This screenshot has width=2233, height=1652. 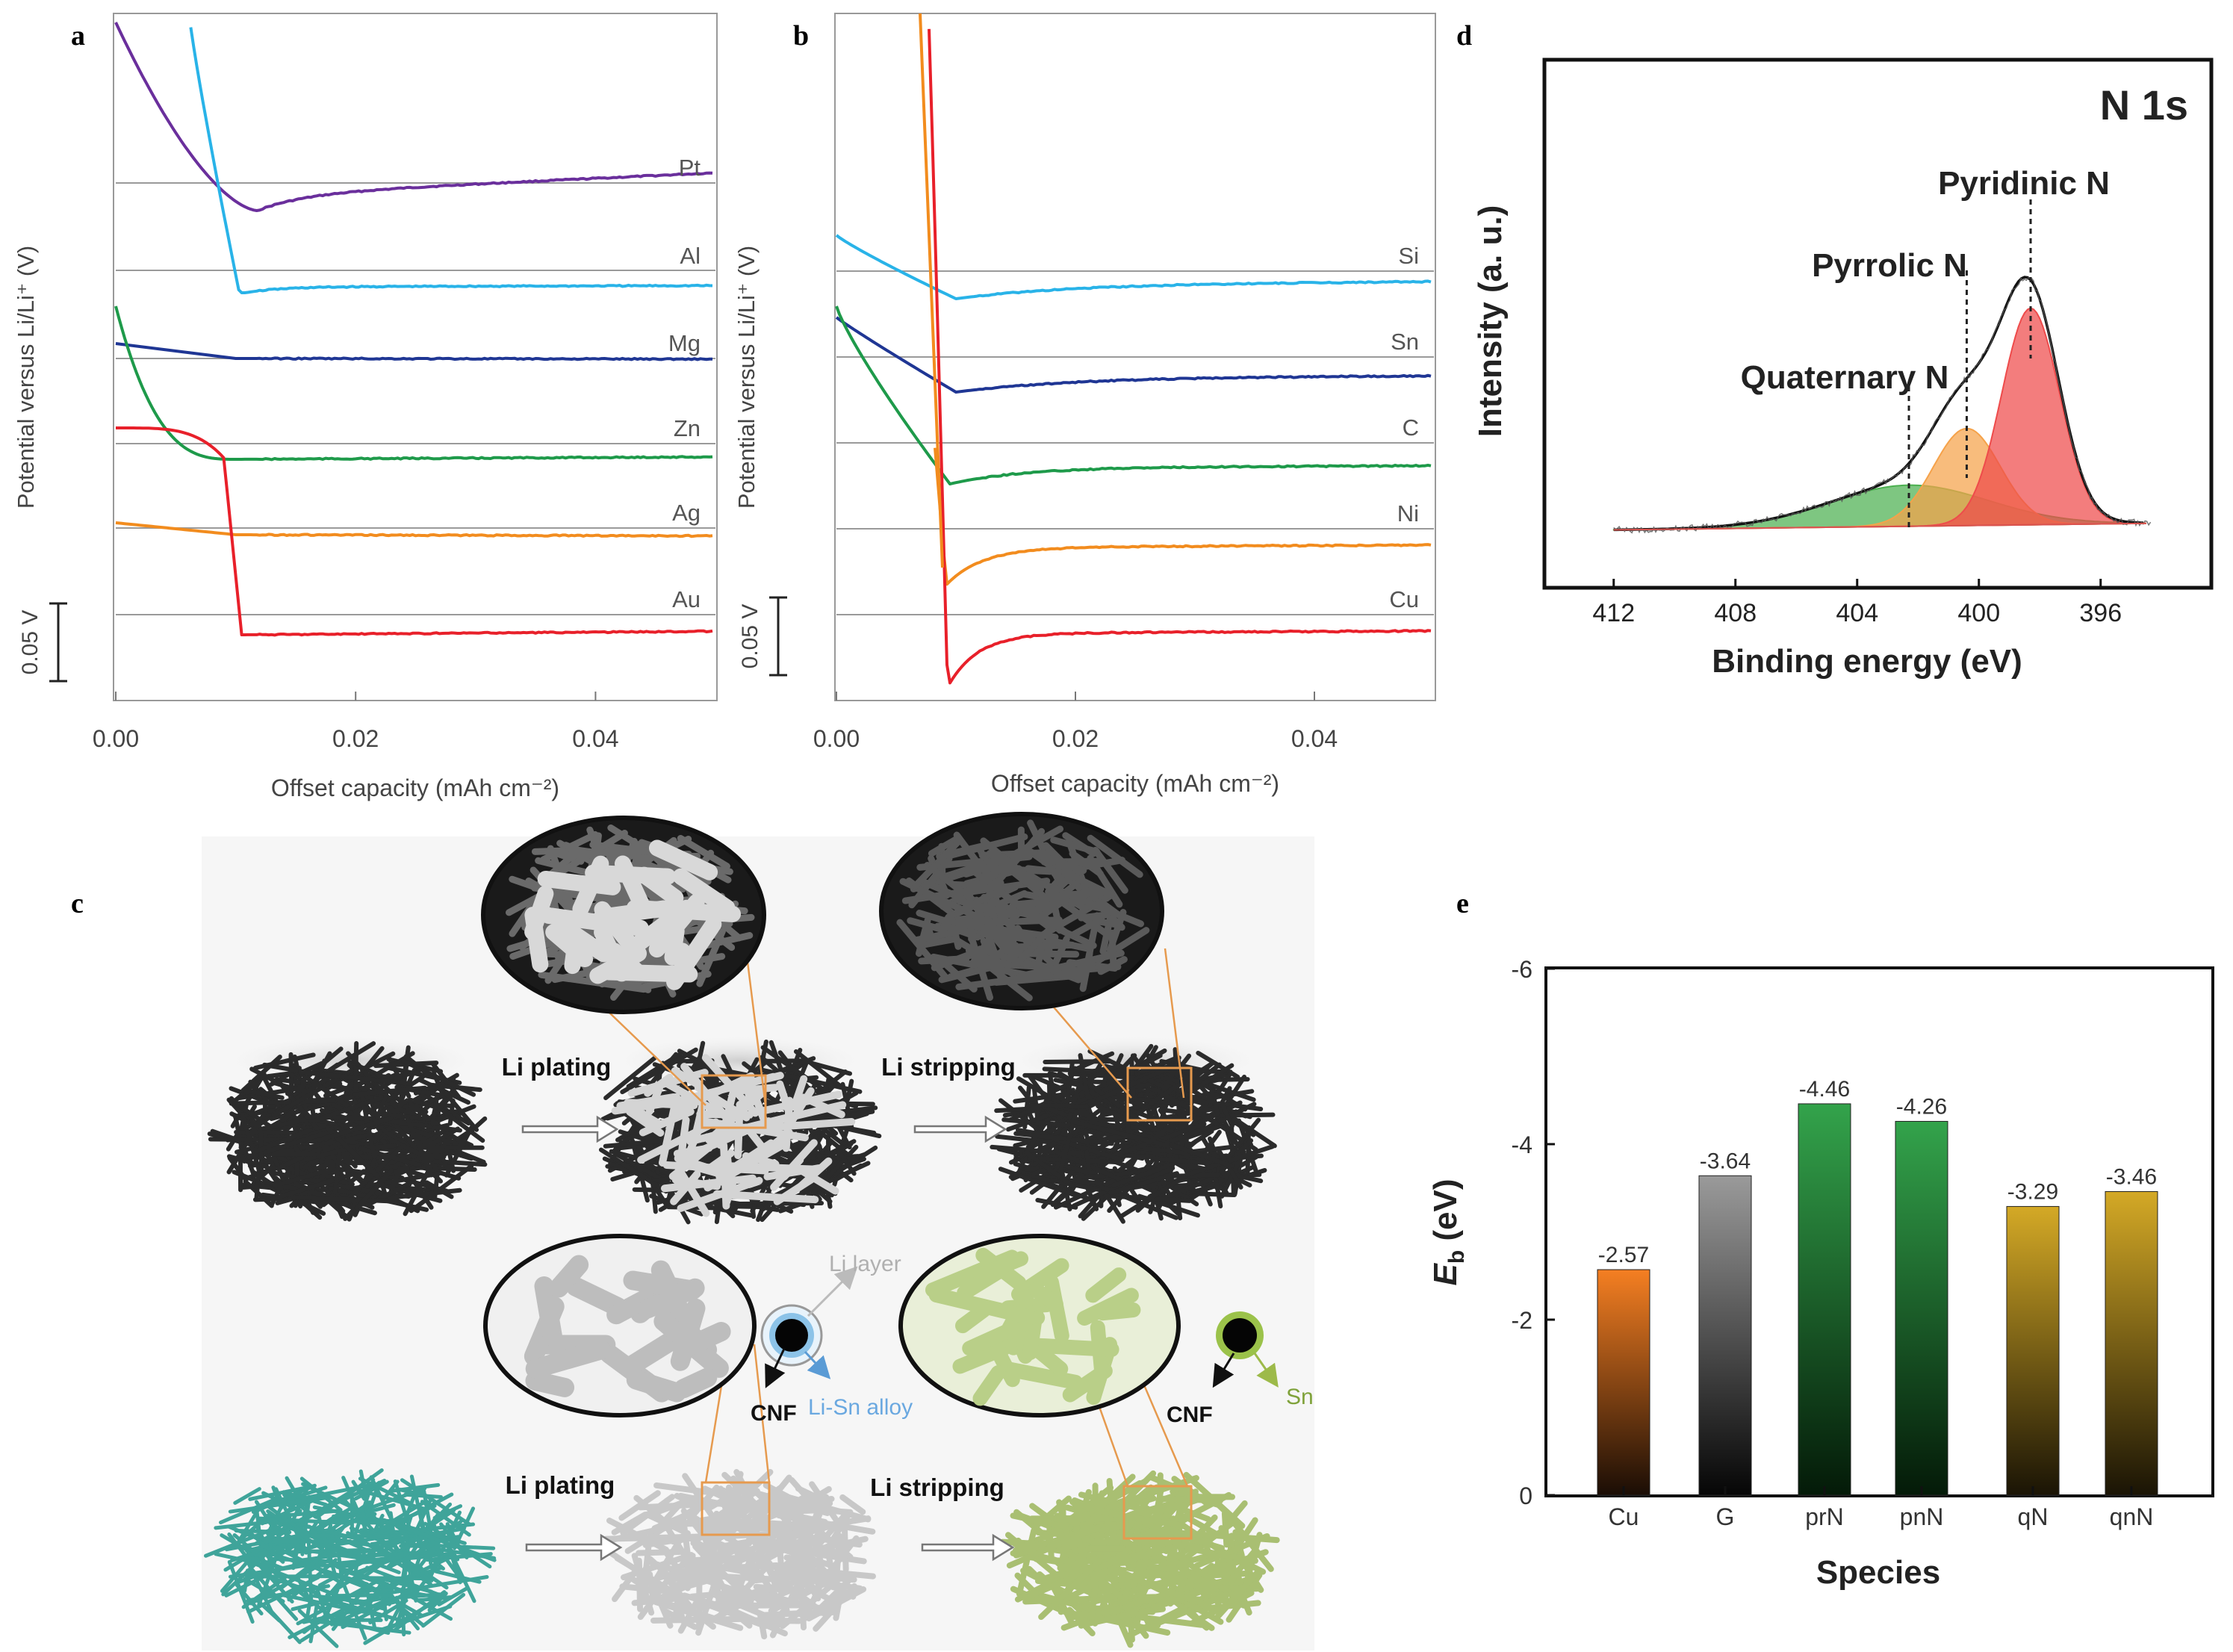 What do you see at coordinates (1922, 1516) in the screenshot?
I see `x-category-label: pnN` at bounding box center [1922, 1516].